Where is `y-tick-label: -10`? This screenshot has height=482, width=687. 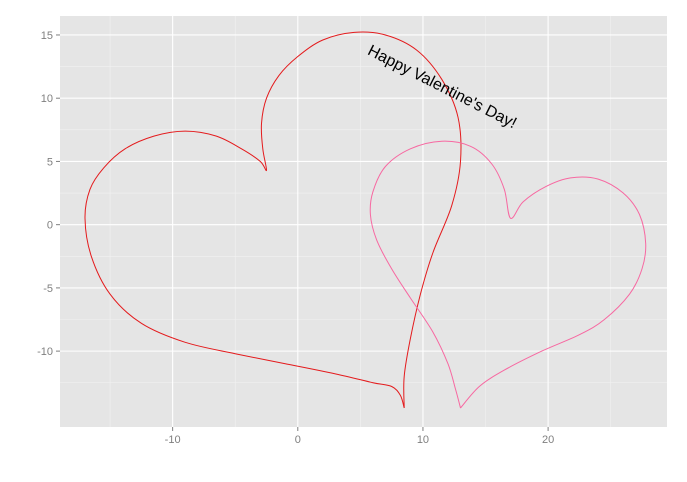
y-tick-label: -10 is located at coordinates (45, 352).